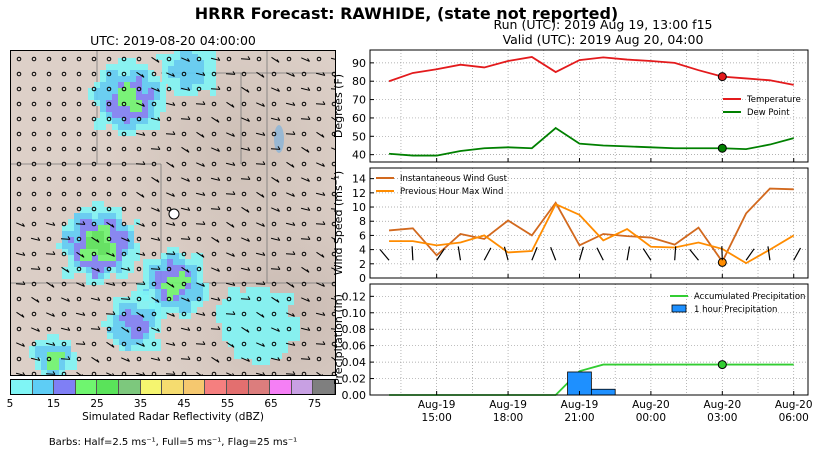 The height and width of the screenshot is (460, 813). I want to click on legend-label: Instantaneous Wind Gust, so click(454, 179).